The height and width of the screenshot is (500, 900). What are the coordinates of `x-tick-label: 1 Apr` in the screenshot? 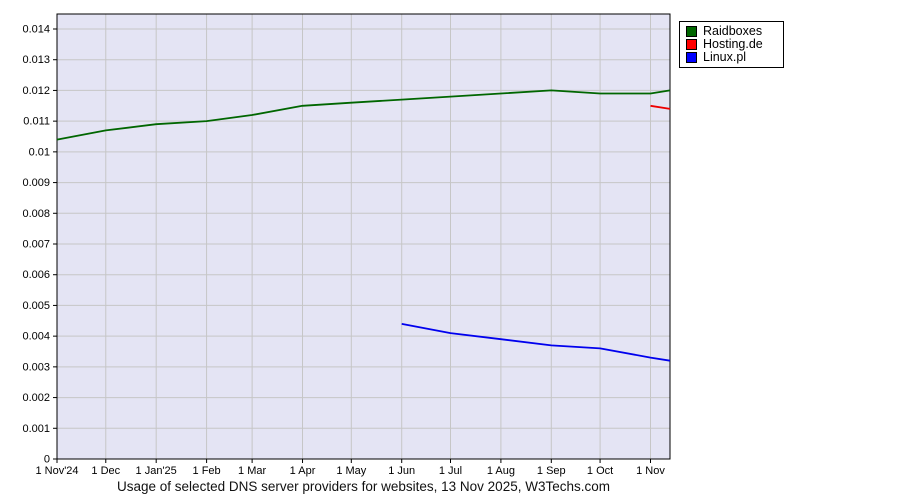 It's located at (303, 471).